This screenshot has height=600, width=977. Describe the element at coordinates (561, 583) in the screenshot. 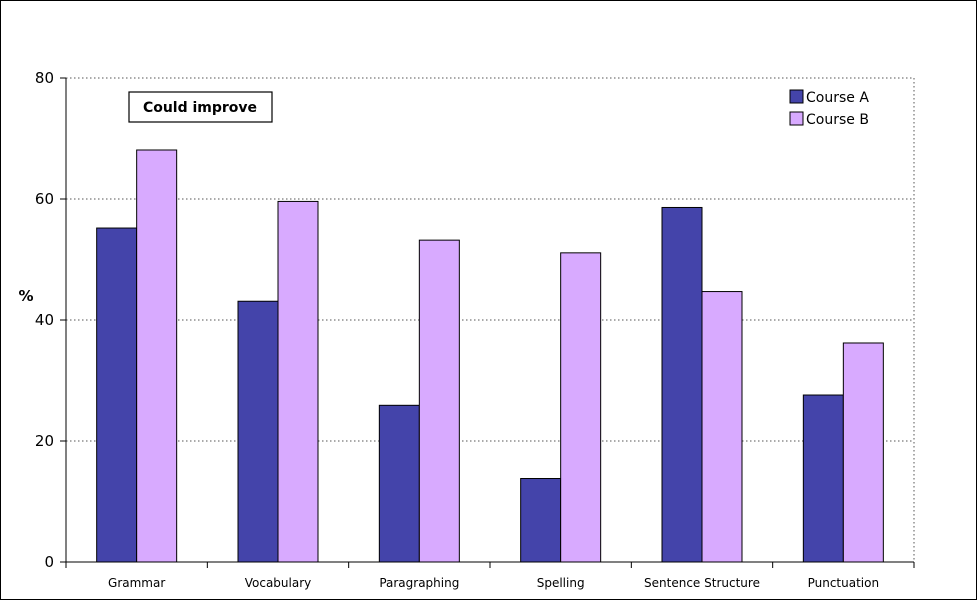

I see `x-category-label: Spelling` at that location.